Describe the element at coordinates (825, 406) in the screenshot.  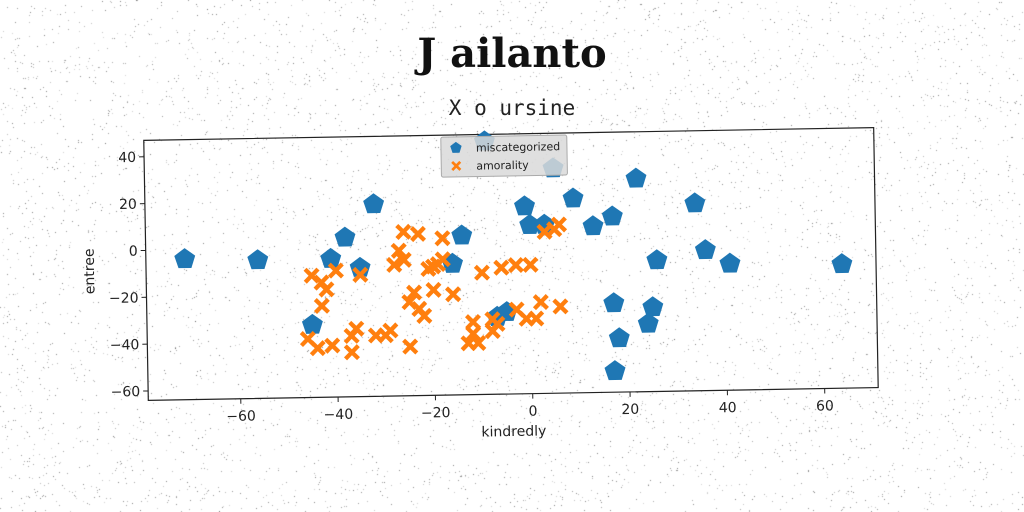
I see `x-tick-label: 60` at that location.